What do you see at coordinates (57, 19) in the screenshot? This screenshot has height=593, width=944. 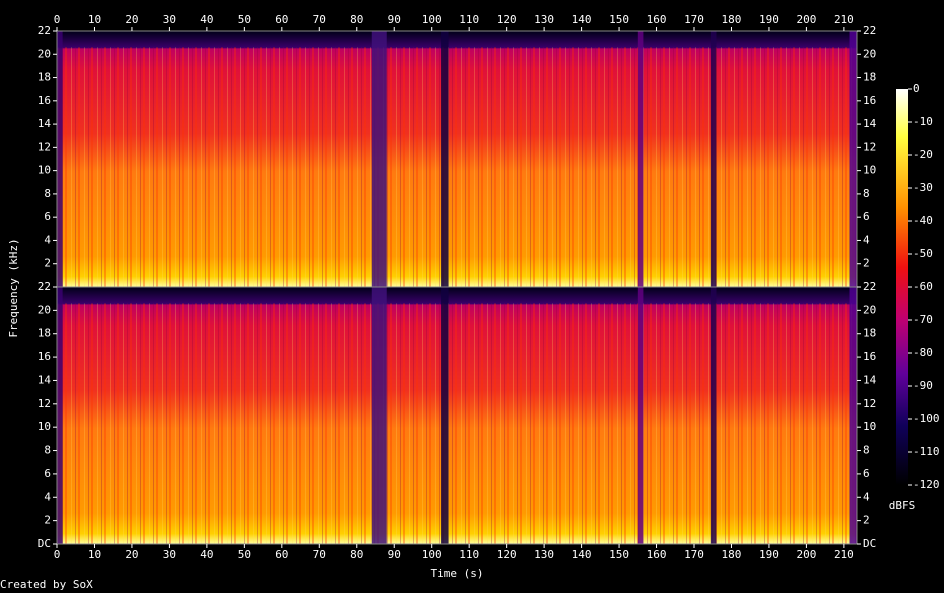 I see `x-tick-label: 0` at bounding box center [57, 19].